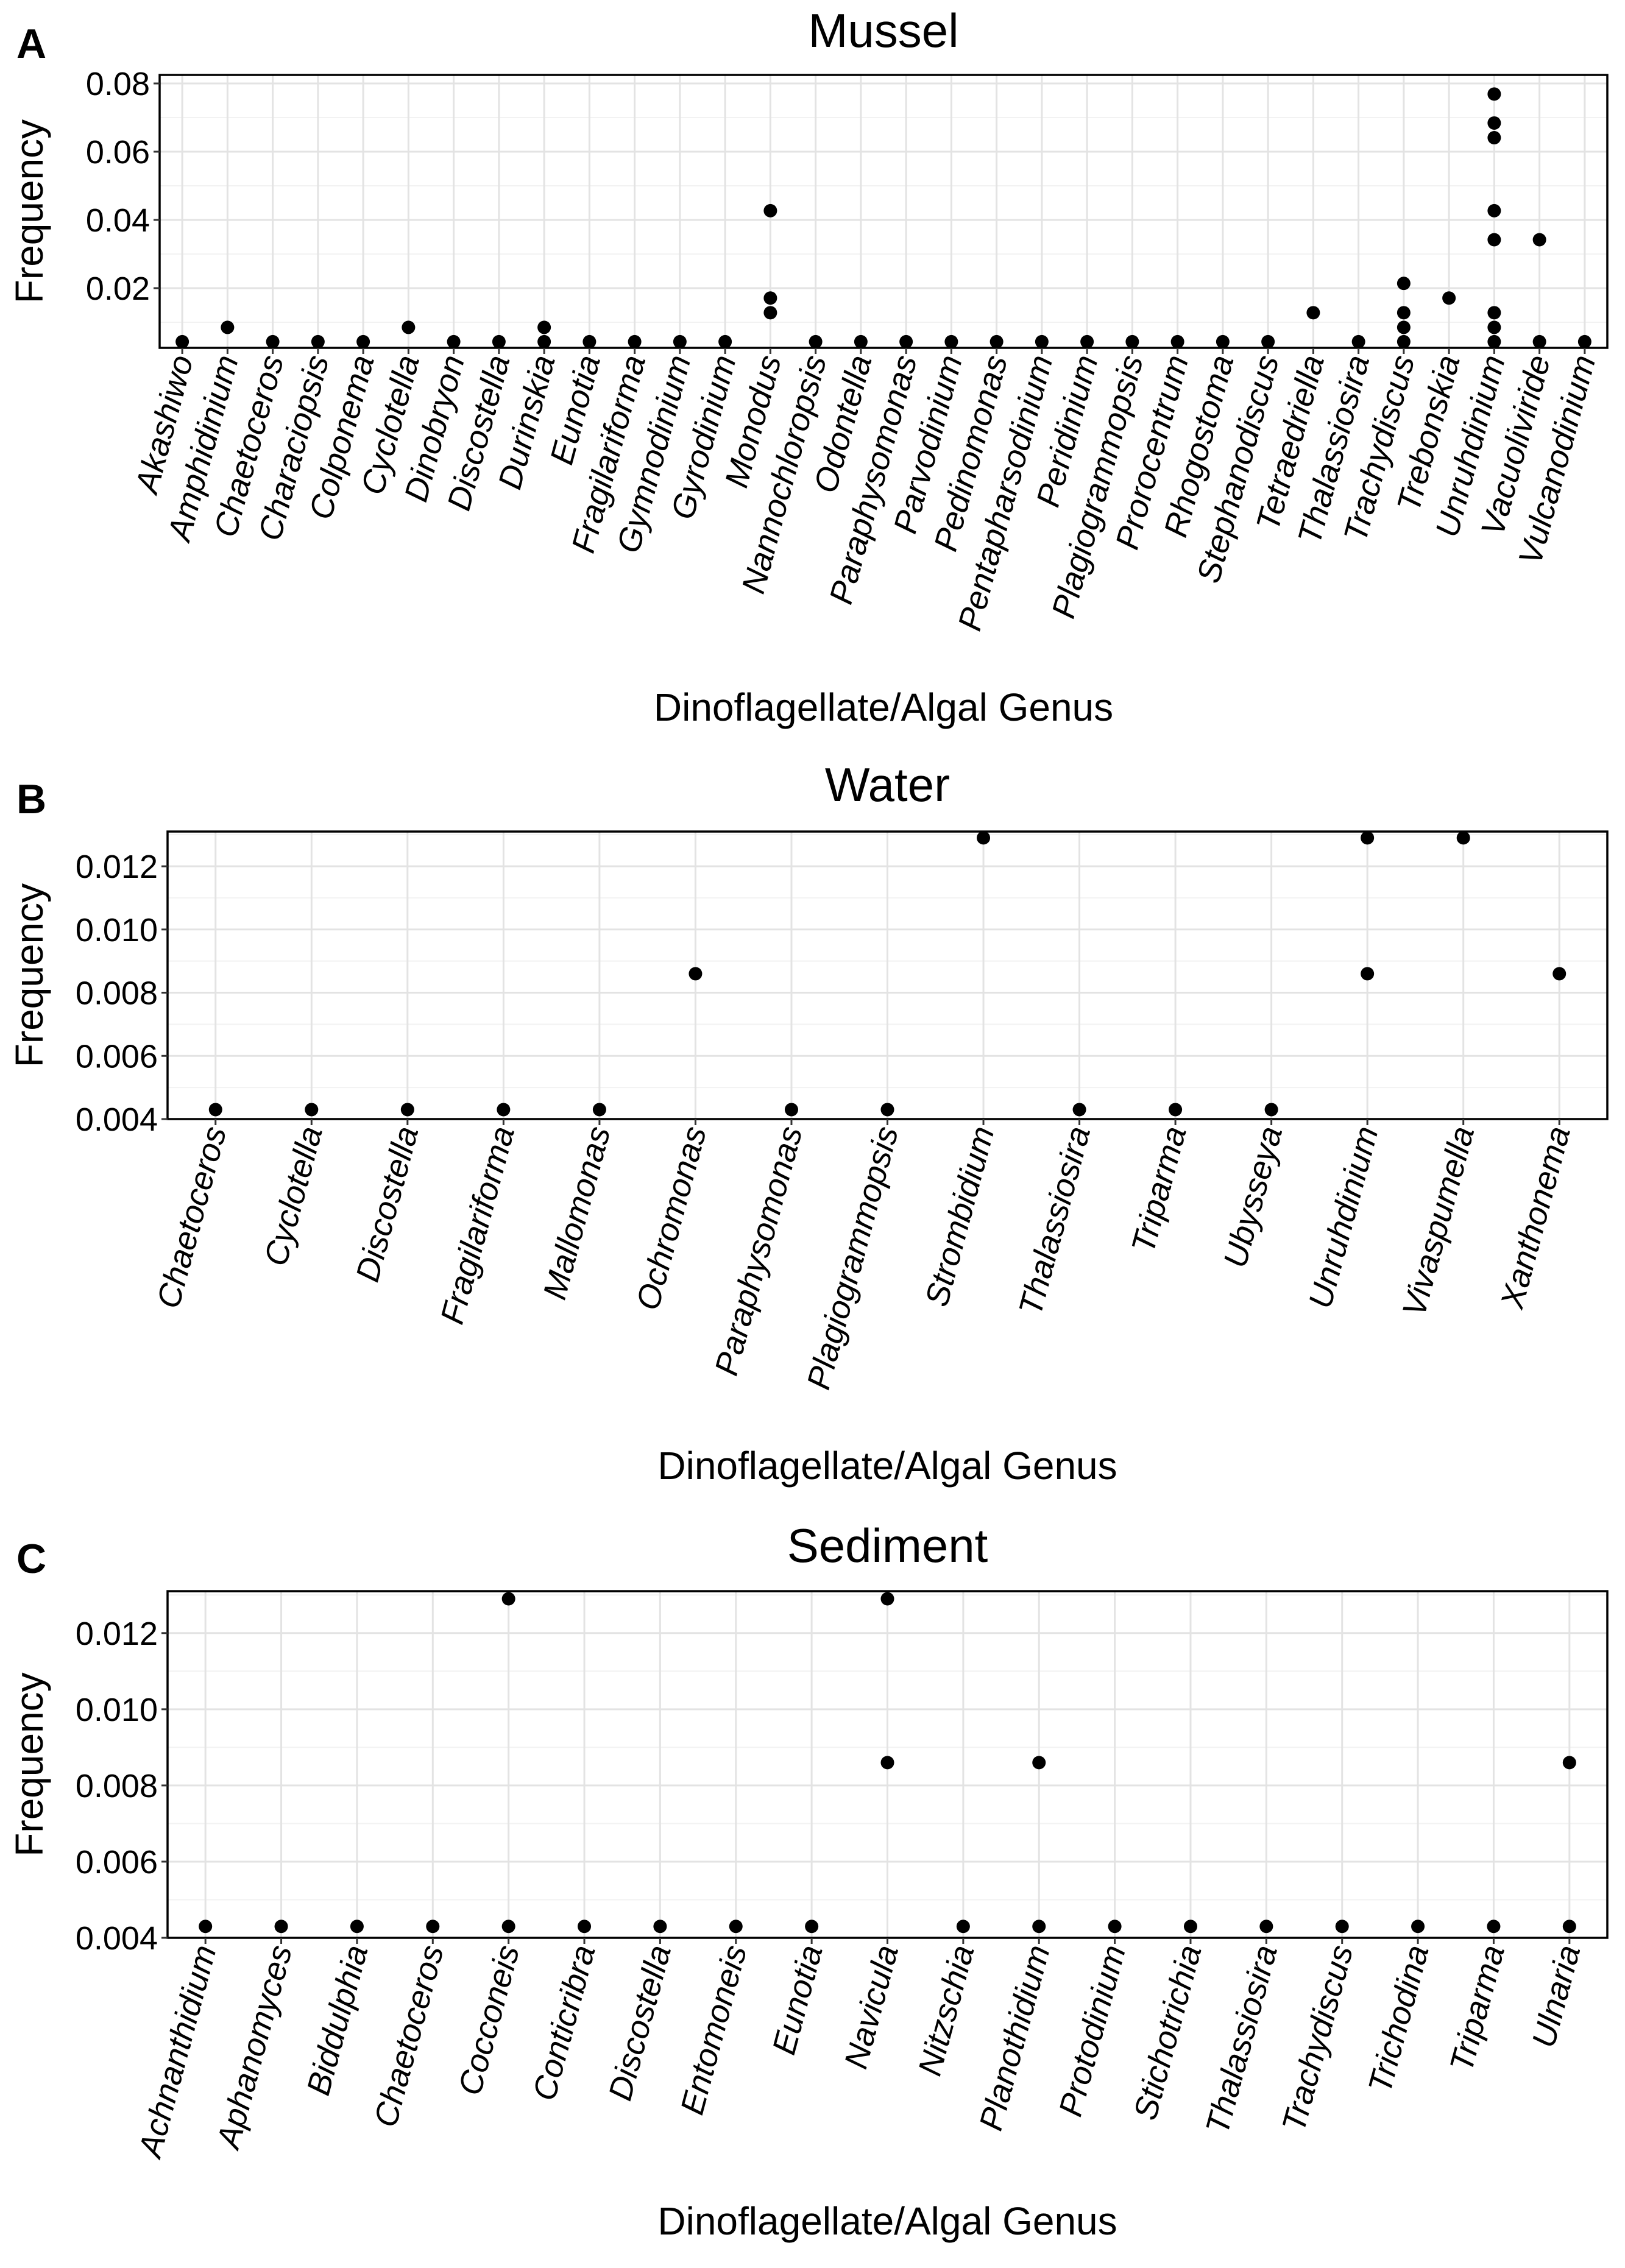  I want to click on y-tick-label: 0.010, so click(117, 1710).